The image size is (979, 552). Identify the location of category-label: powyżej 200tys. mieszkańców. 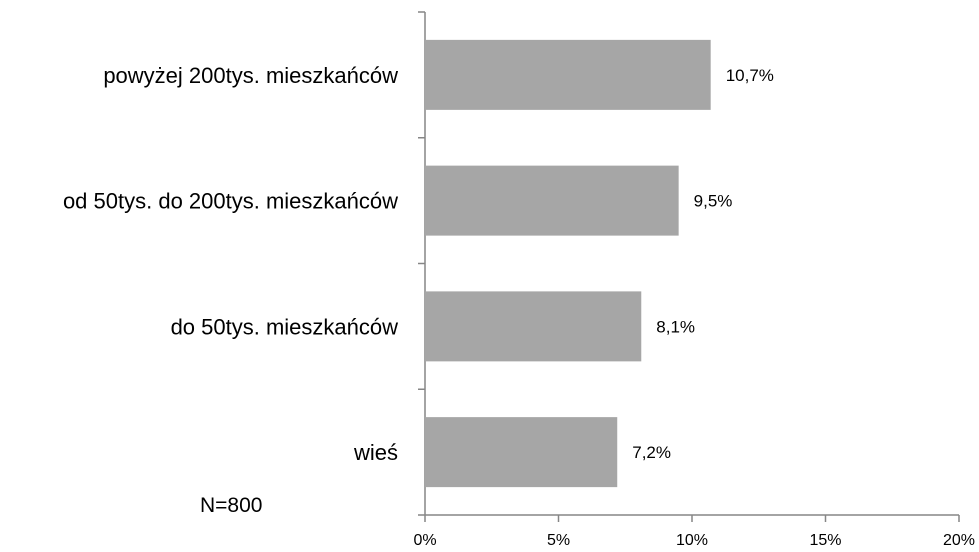
(250, 75).